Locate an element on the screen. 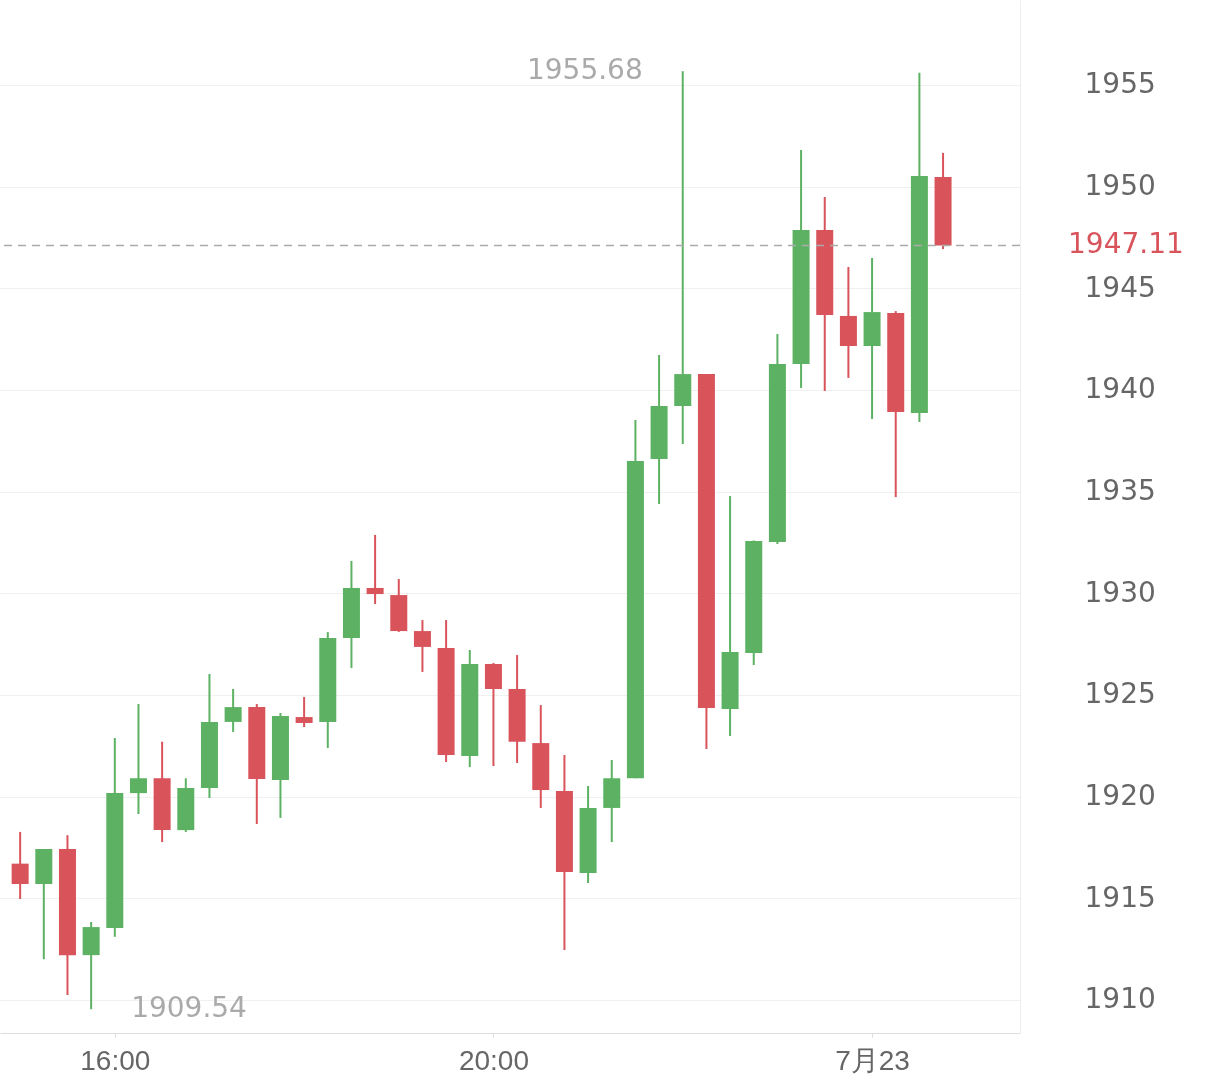 This screenshot has width=1216, height=1083. y-tick-label: 1925 is located at coordinates (1120, 694).